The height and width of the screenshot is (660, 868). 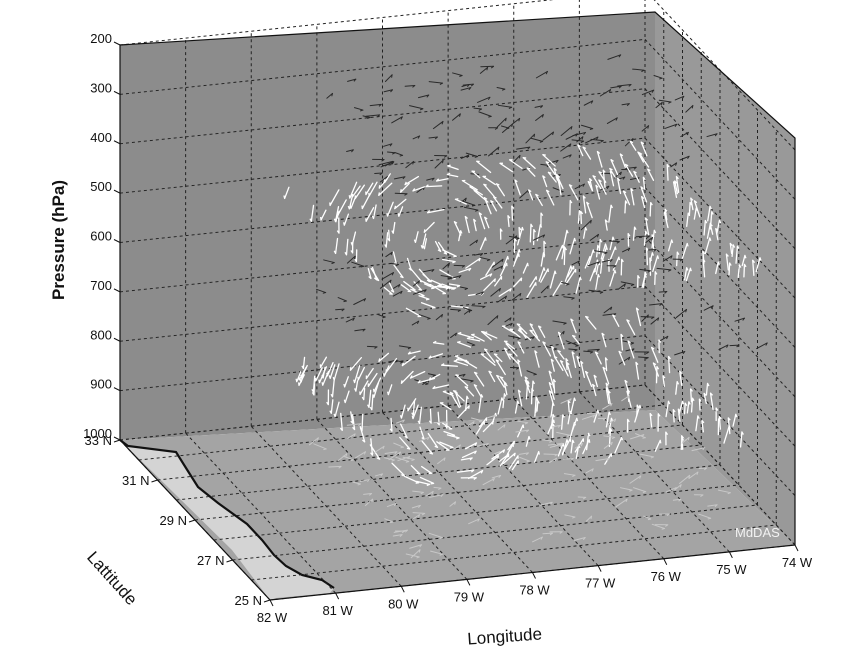 I want to click on pressure-tick-label: 200, so click(x=101, y=38).